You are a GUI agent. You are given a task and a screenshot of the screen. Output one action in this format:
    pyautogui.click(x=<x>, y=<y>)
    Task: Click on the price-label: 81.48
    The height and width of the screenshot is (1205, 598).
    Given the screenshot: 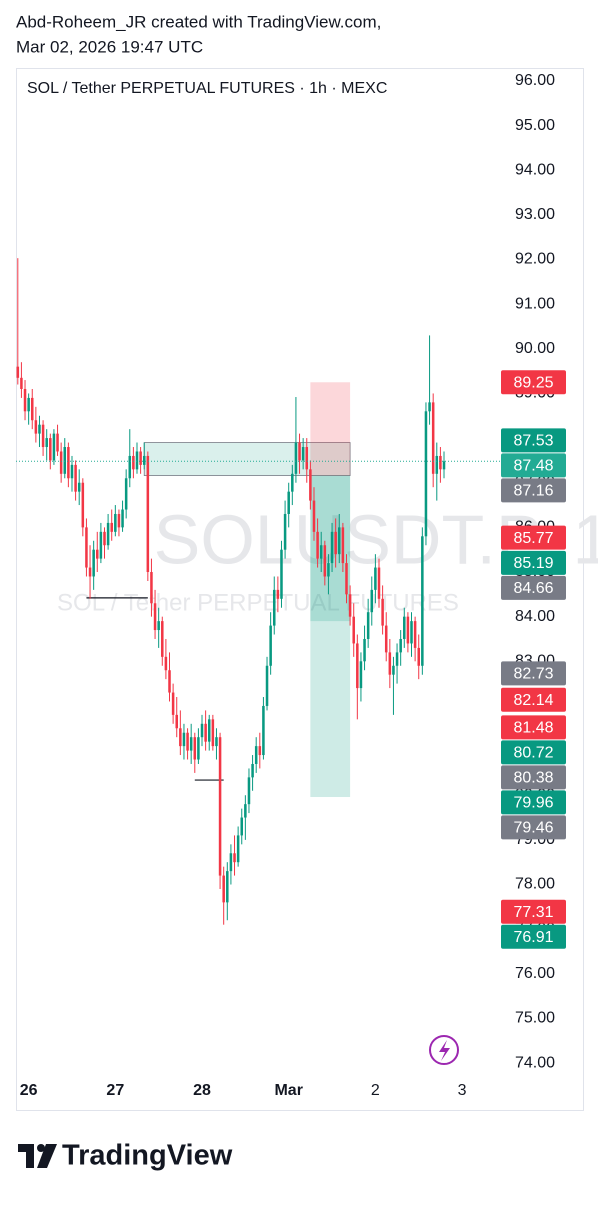 What is the action you would take?
    pyautogui.click(x=533, y=728)
    